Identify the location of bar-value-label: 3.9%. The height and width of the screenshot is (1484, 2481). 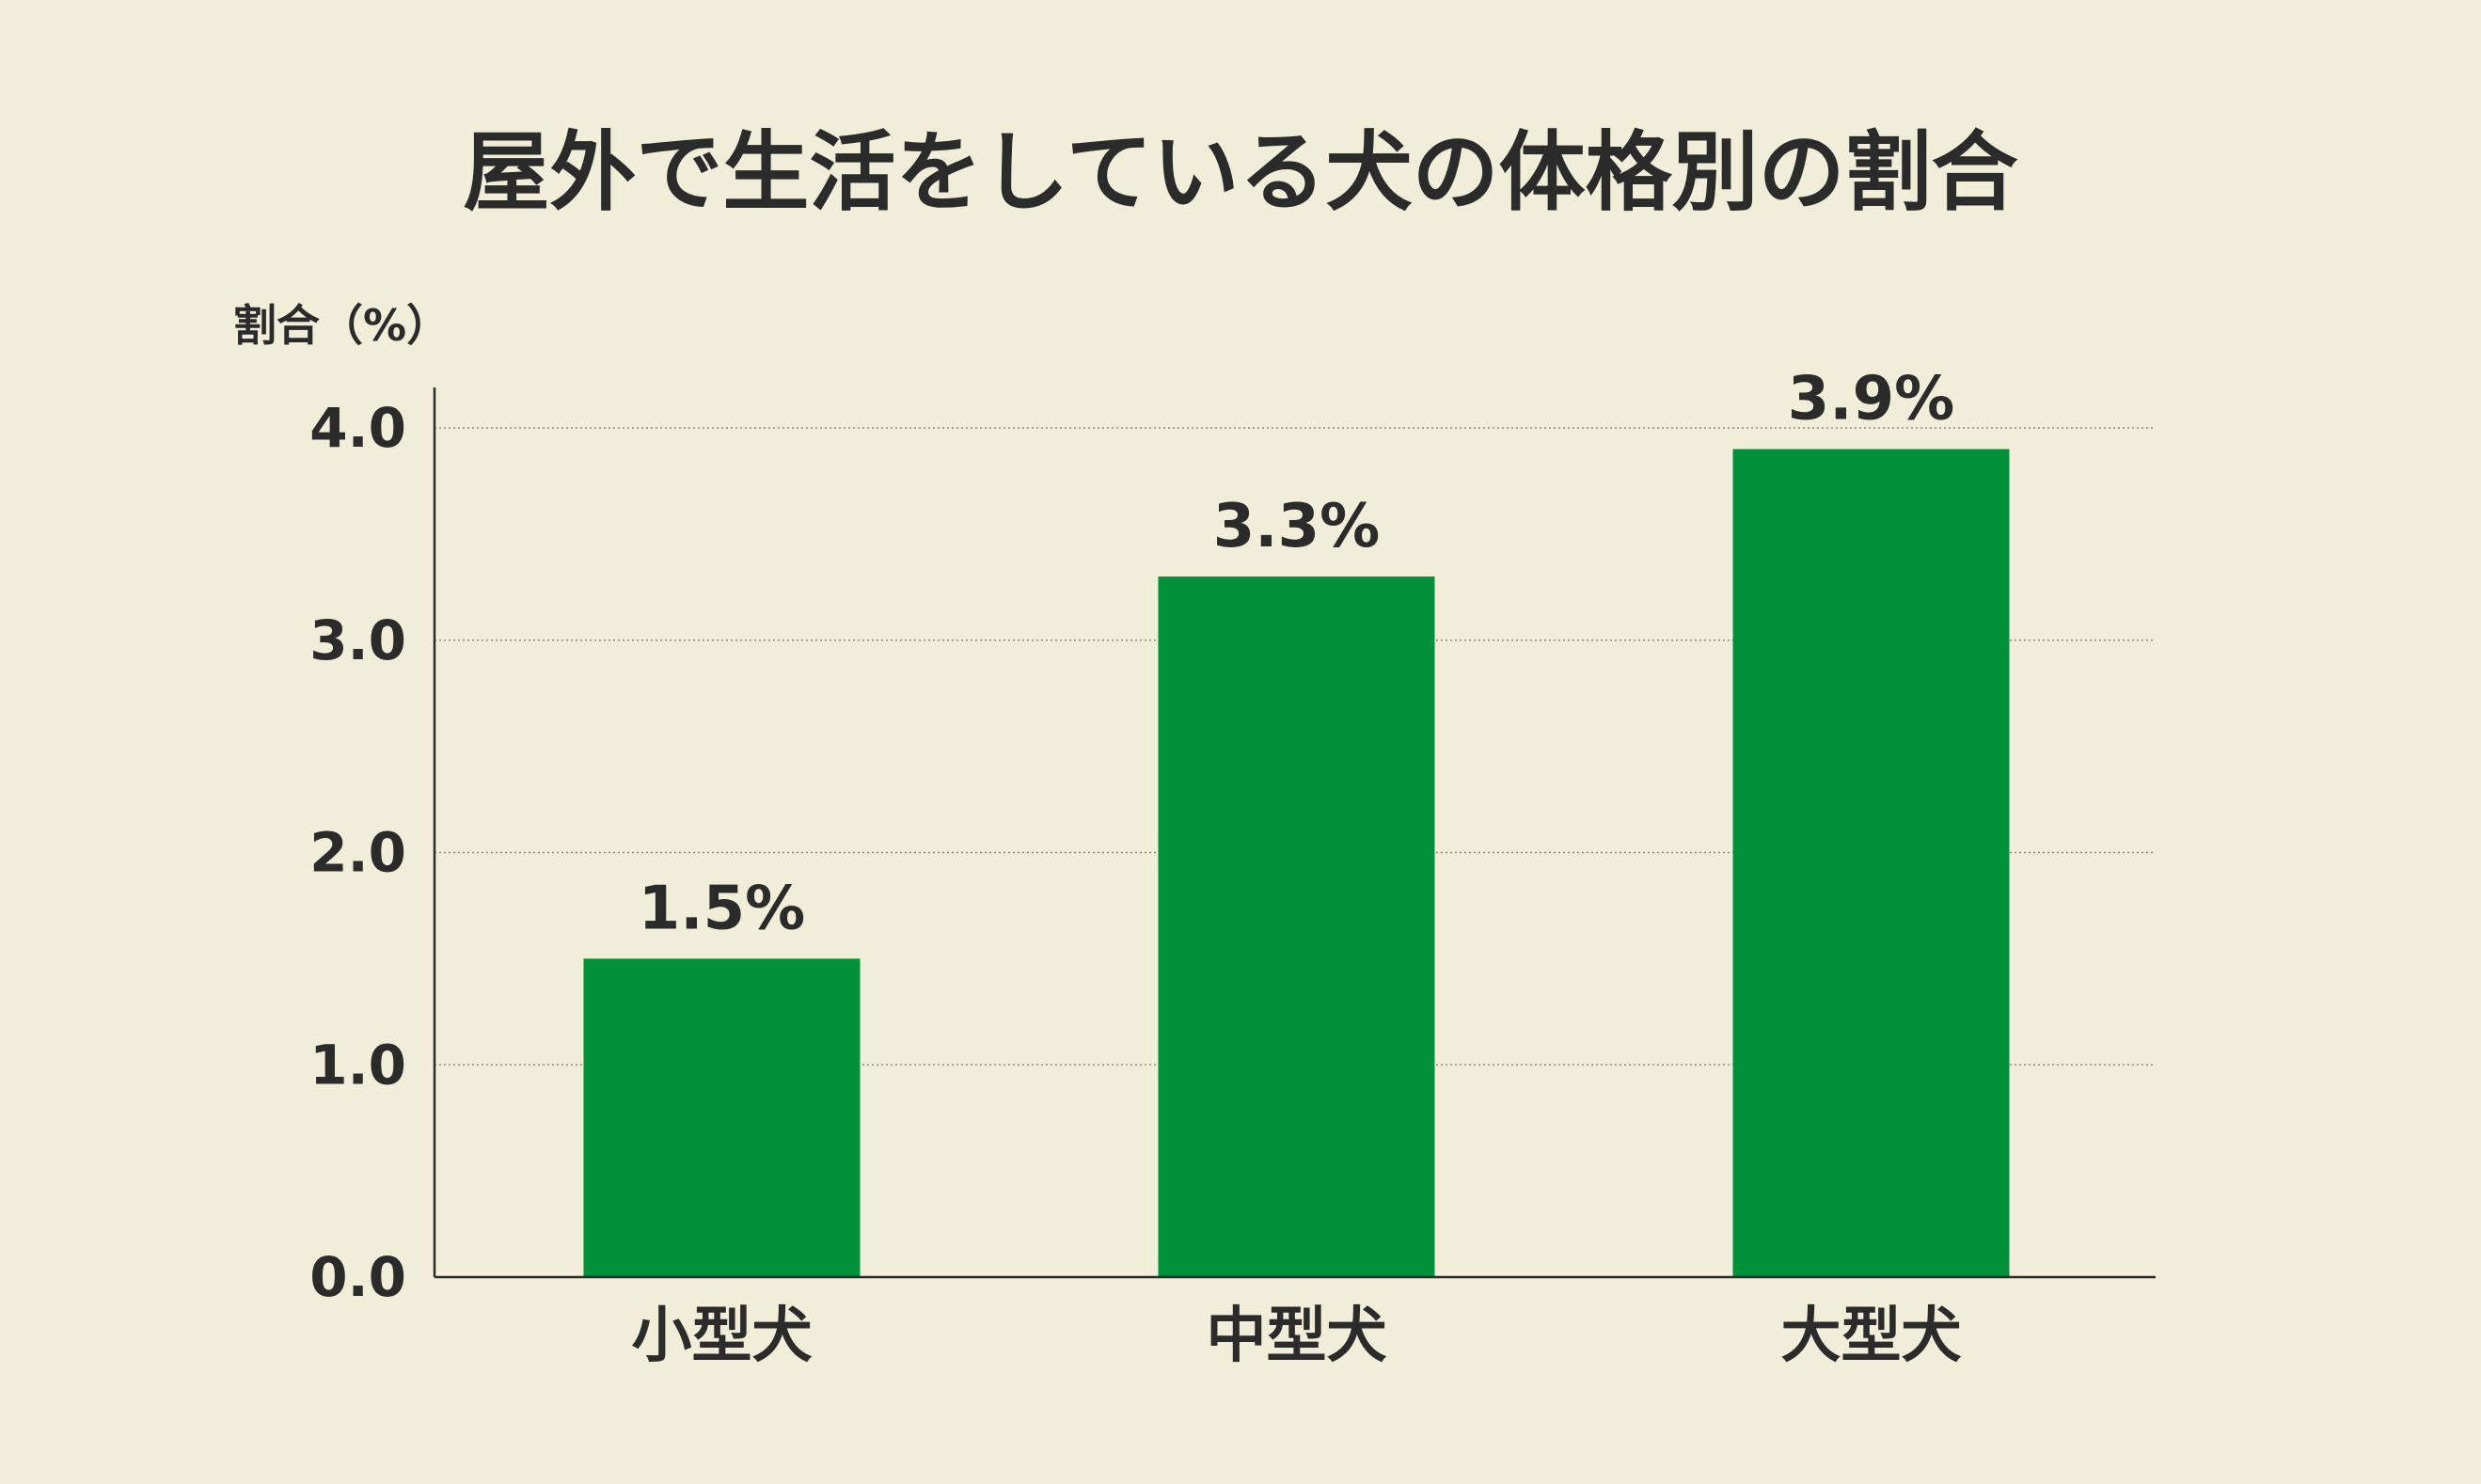
(1872, 399).